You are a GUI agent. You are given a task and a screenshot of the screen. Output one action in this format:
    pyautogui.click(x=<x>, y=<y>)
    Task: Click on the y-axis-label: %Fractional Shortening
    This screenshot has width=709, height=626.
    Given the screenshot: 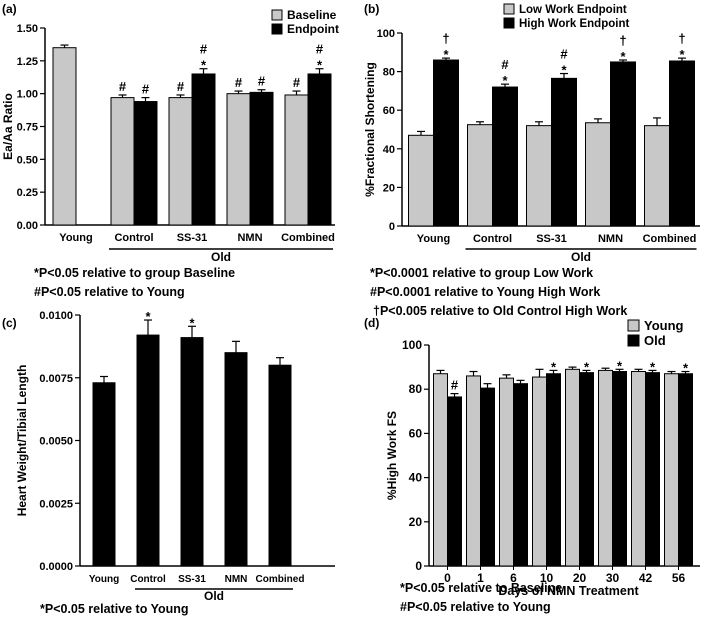 What is the action you would take?
    pyautogui.click(x=370, y=129)
    